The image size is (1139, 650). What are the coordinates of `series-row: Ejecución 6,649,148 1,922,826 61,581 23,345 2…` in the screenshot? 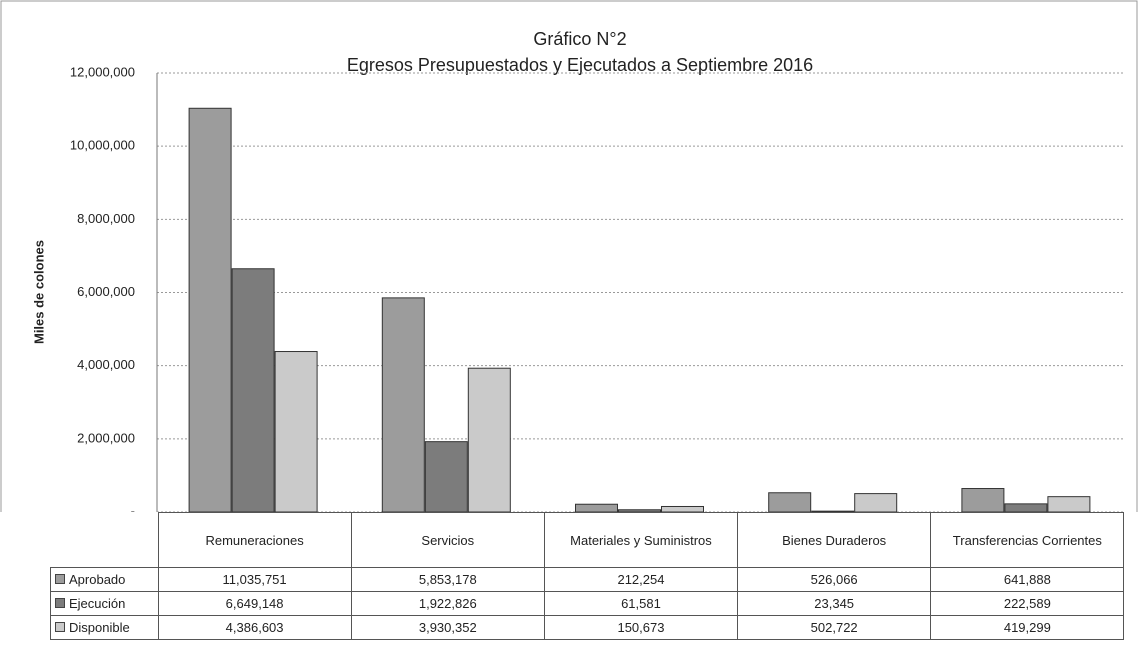 It's located at (587, 603).